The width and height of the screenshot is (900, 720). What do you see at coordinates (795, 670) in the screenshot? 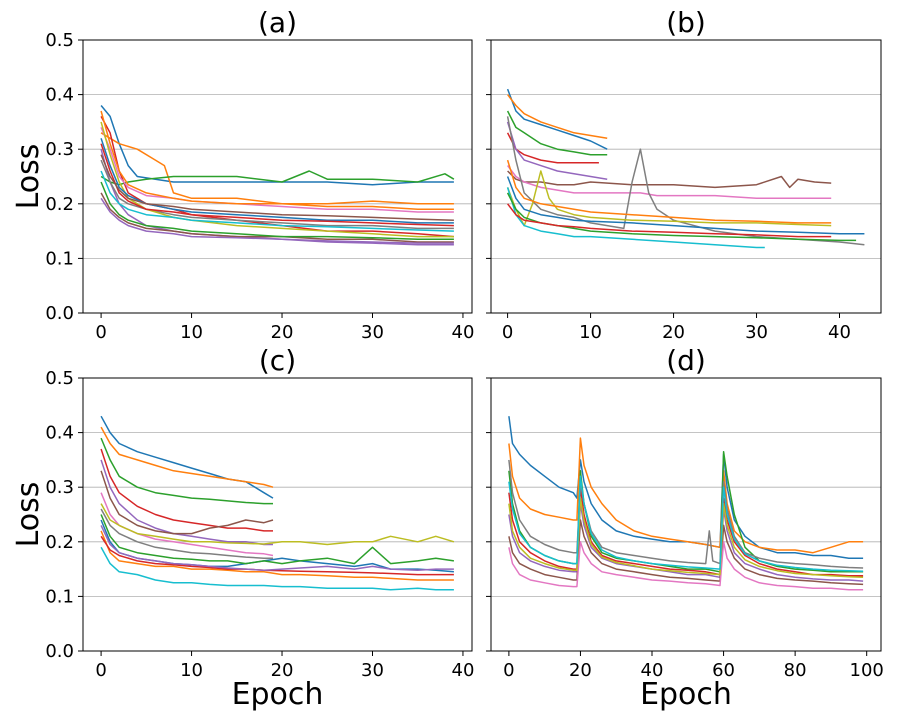
I see `x-tick-label: 80` at bounding box center [795, 670].